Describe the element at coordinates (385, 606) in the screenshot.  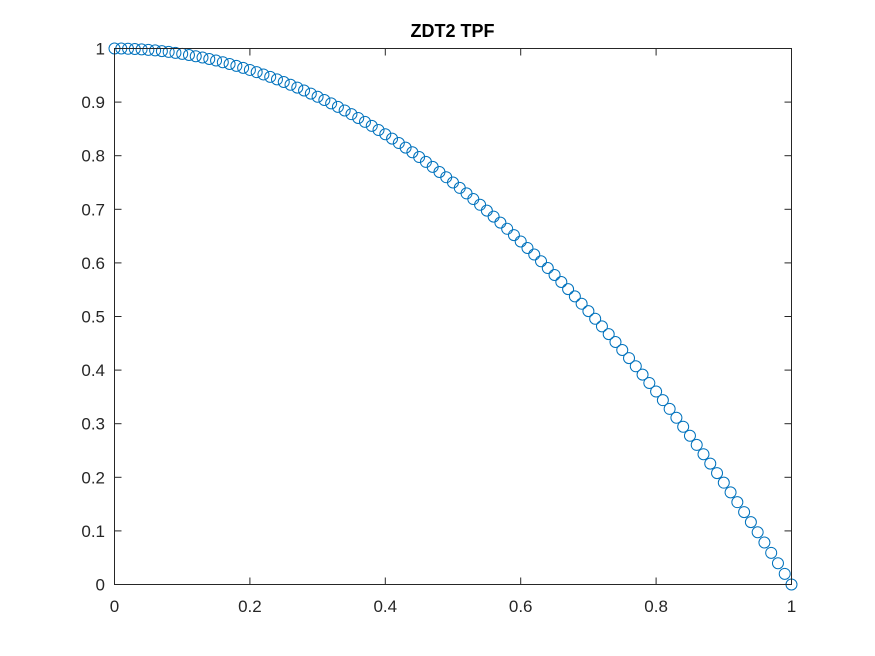
I see `x-tick-label: 0.4` at that location.